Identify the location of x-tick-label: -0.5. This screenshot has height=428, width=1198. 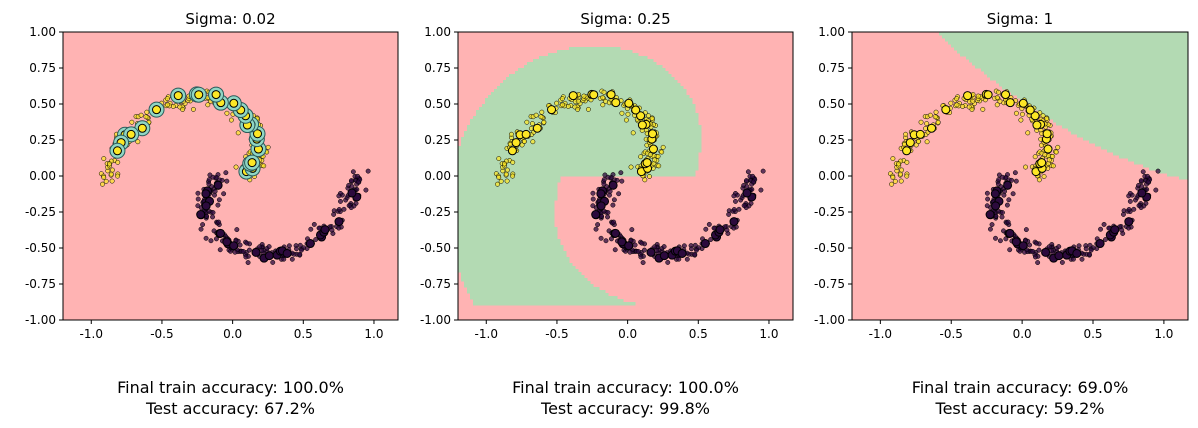
(951, 334).